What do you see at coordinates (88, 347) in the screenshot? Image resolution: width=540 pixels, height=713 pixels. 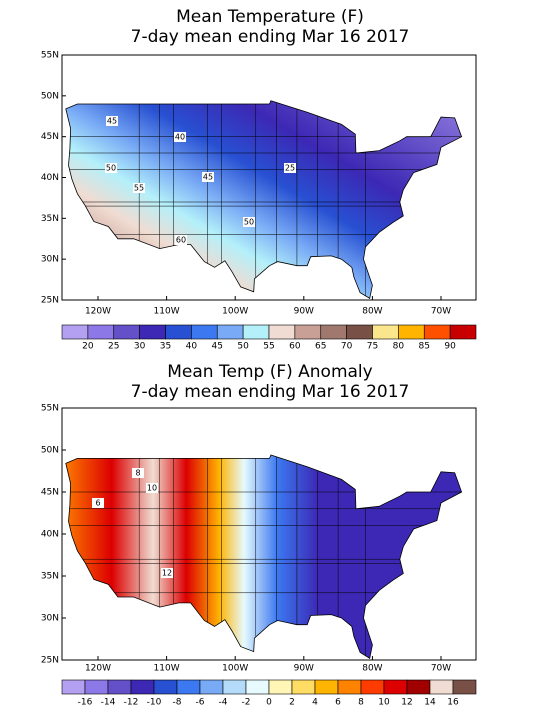 I see `colorbar-label: 20` at bounding box center [88, 347].